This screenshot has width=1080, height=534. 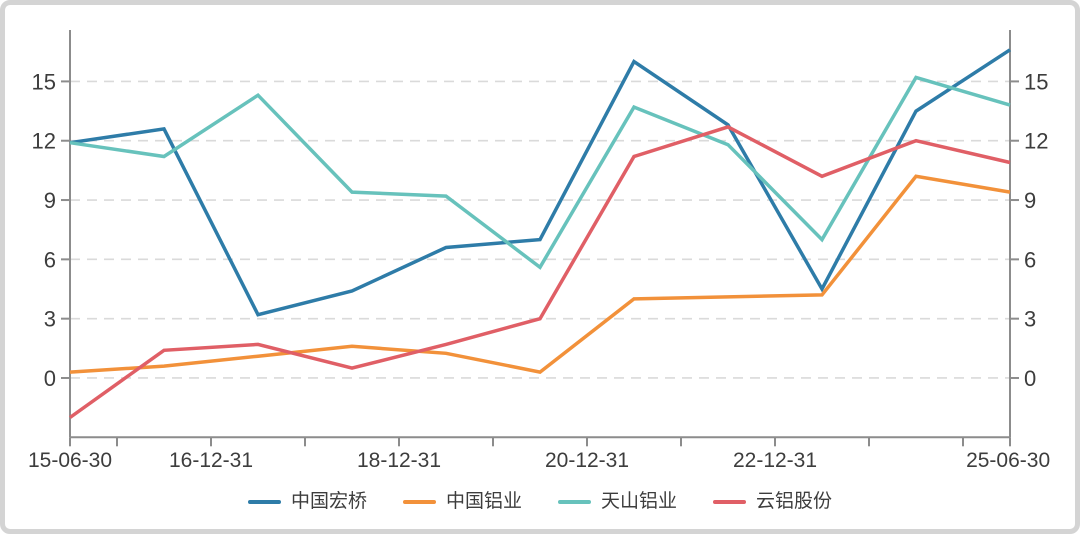 I want to click on svg-text: 22-12-31, so click(x=775, y=460).